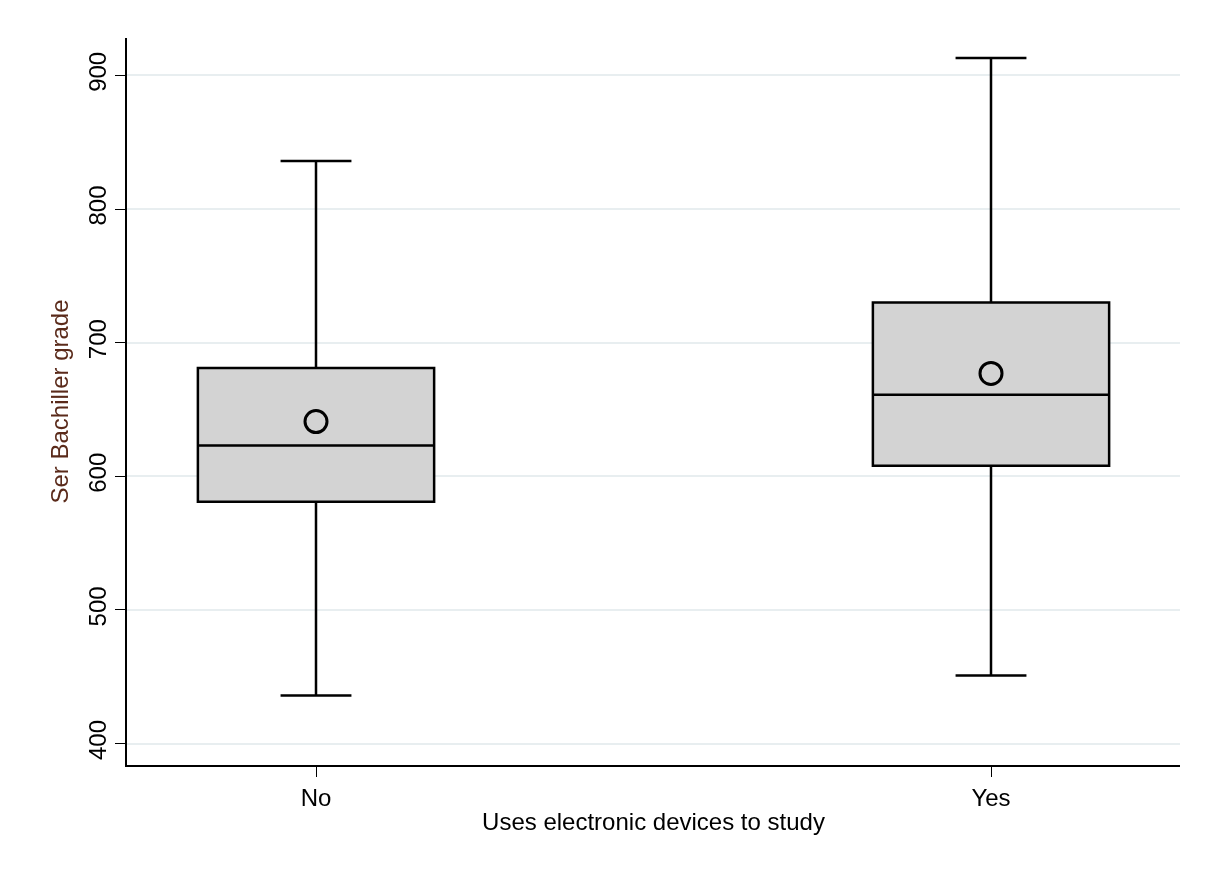 This screenshot has width=1205, height=880. Describe the element at coordinates (97, 205) in the screenshot. I see `y-tick-label: 800` at that location.